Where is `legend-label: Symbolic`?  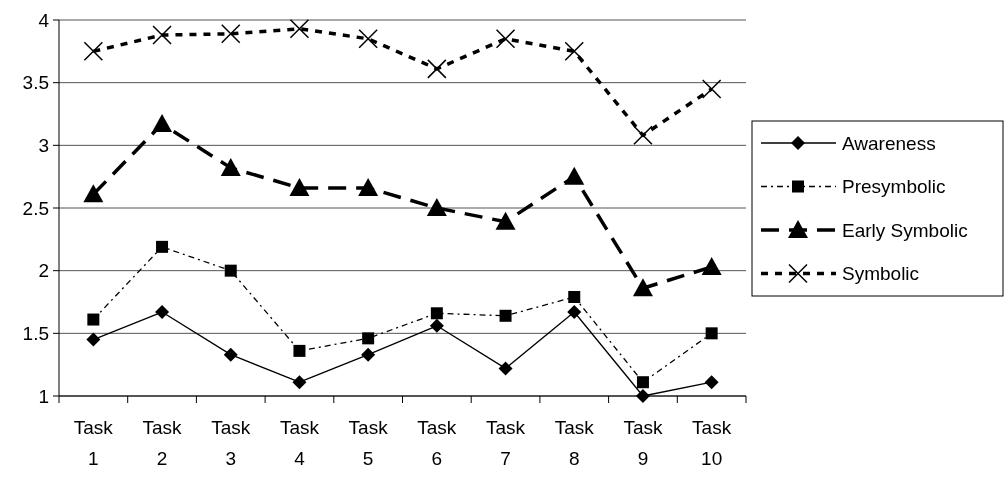 legend-label: Symbolic is located at coordinates (881, 274).